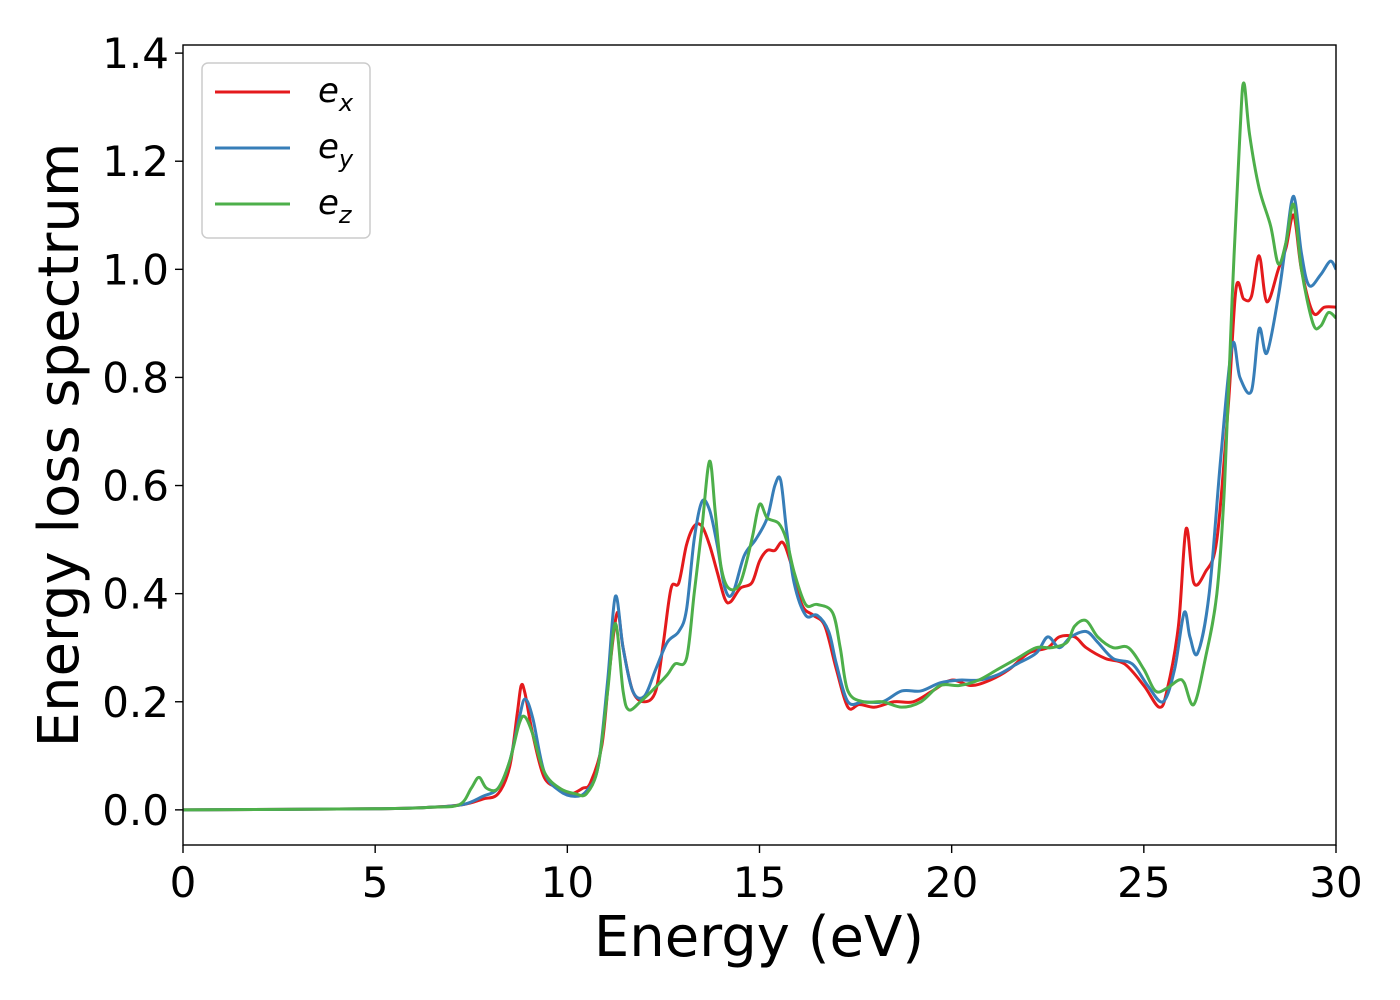 Image resolution: width=1400 pixels, height=1000 pixels. I want to click on x-axis-label: Energy (eV), so click(759, 937).